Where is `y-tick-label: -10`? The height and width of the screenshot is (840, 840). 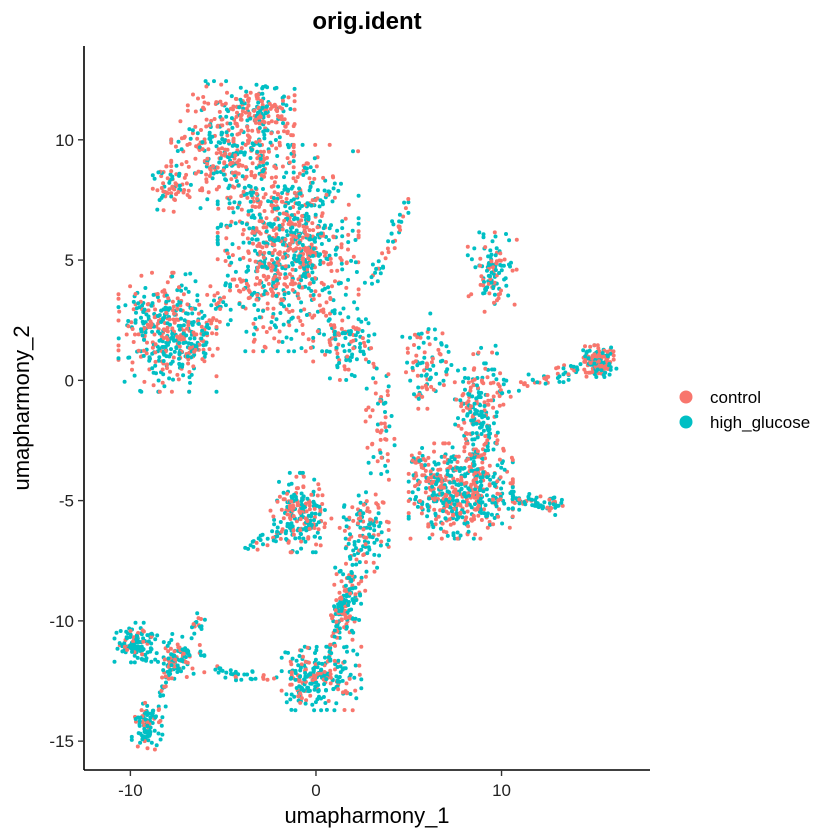 y-tick-label: -10 is located at coordinates (61, 621).